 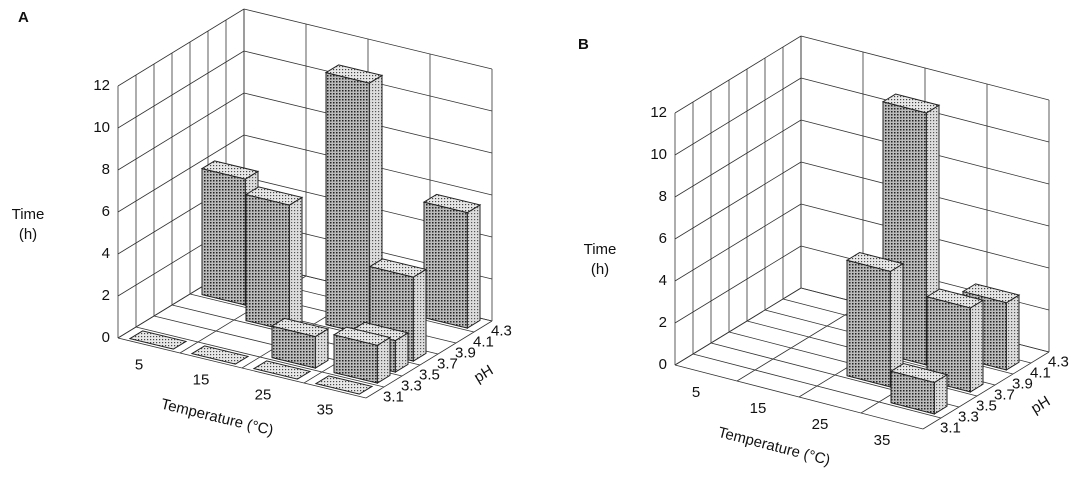 I want to click on panel-label: B, so click(x=583, y=44).